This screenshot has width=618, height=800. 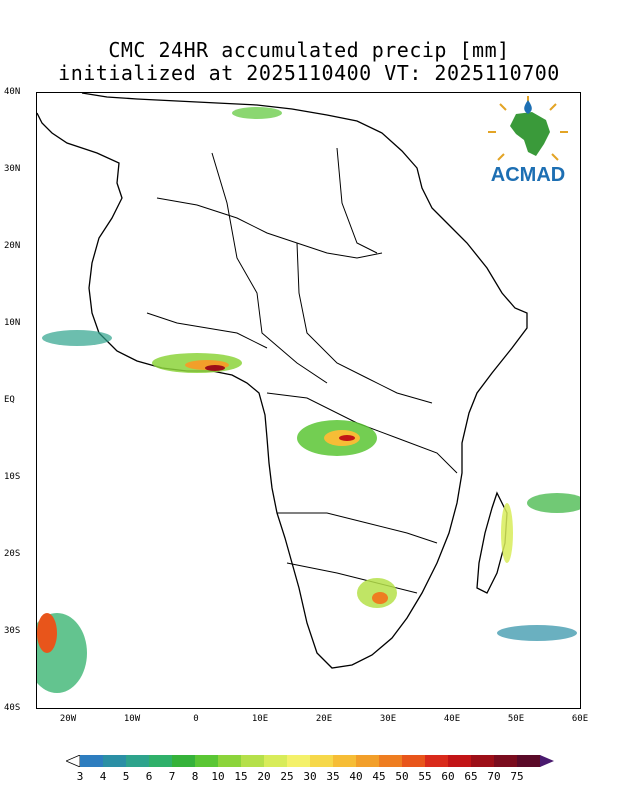 What do you see at coordinates (12, 323) in the screenshot?
I see `lat-label: 10N` at bounding box center [12, 323].